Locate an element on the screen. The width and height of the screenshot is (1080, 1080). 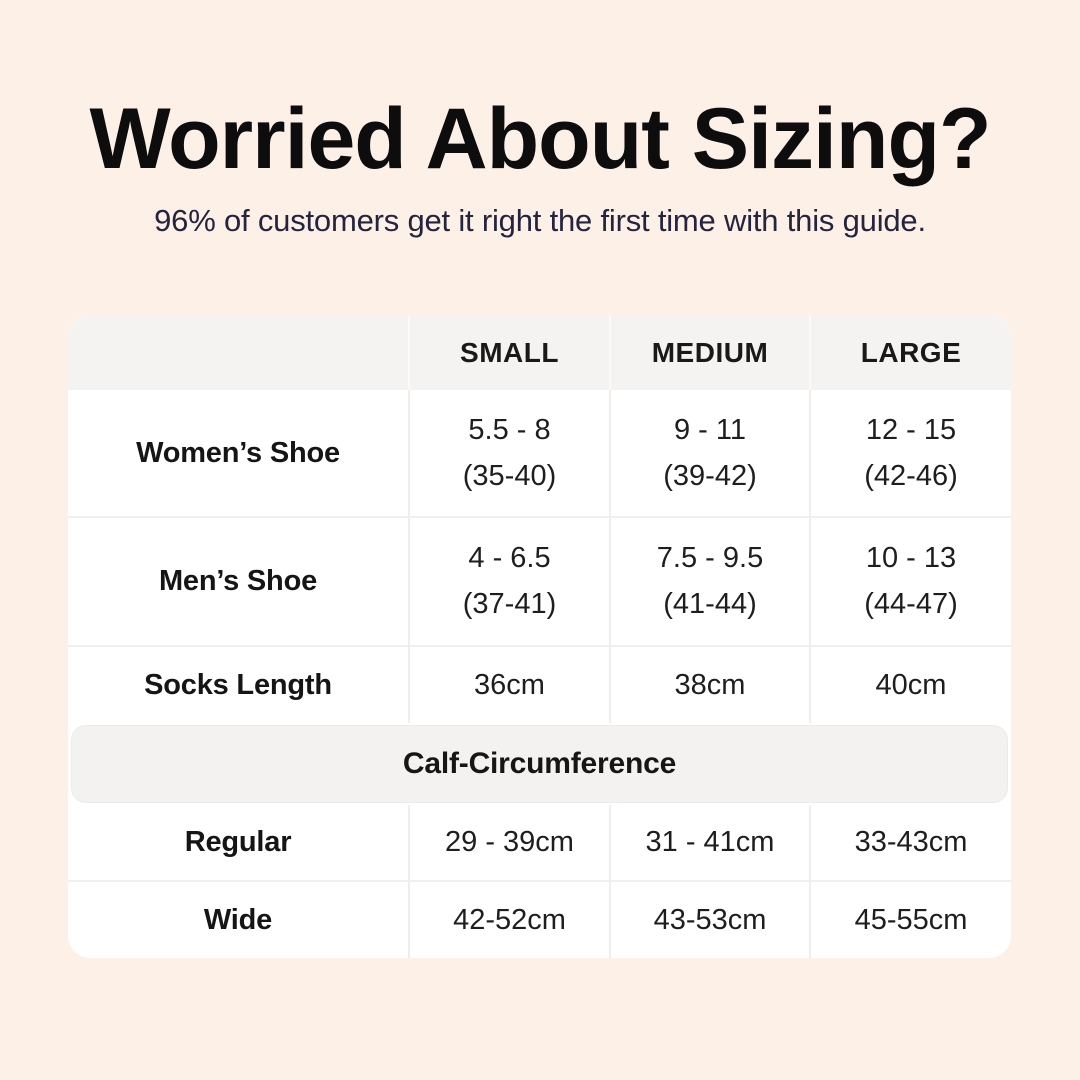
value-line: (35-40) is located at coordinates (509, 475).